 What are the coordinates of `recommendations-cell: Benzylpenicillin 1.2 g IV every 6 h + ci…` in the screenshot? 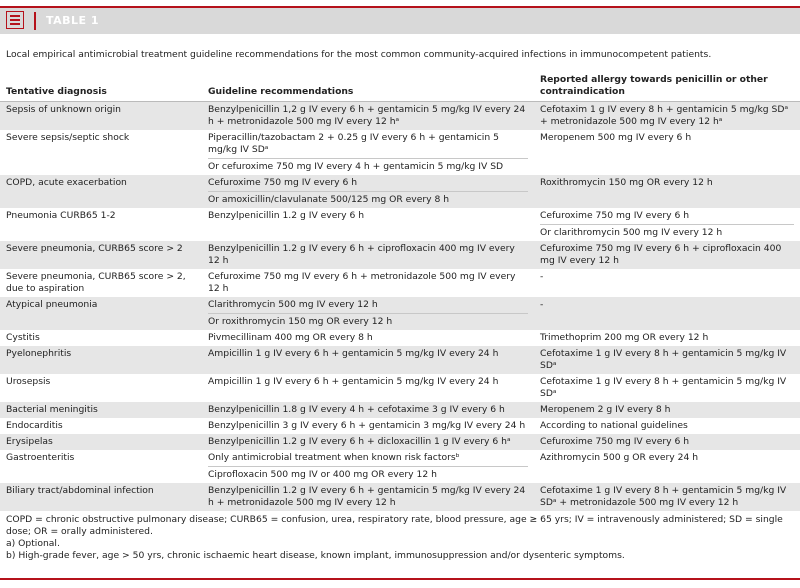 It's located at (368, 255).